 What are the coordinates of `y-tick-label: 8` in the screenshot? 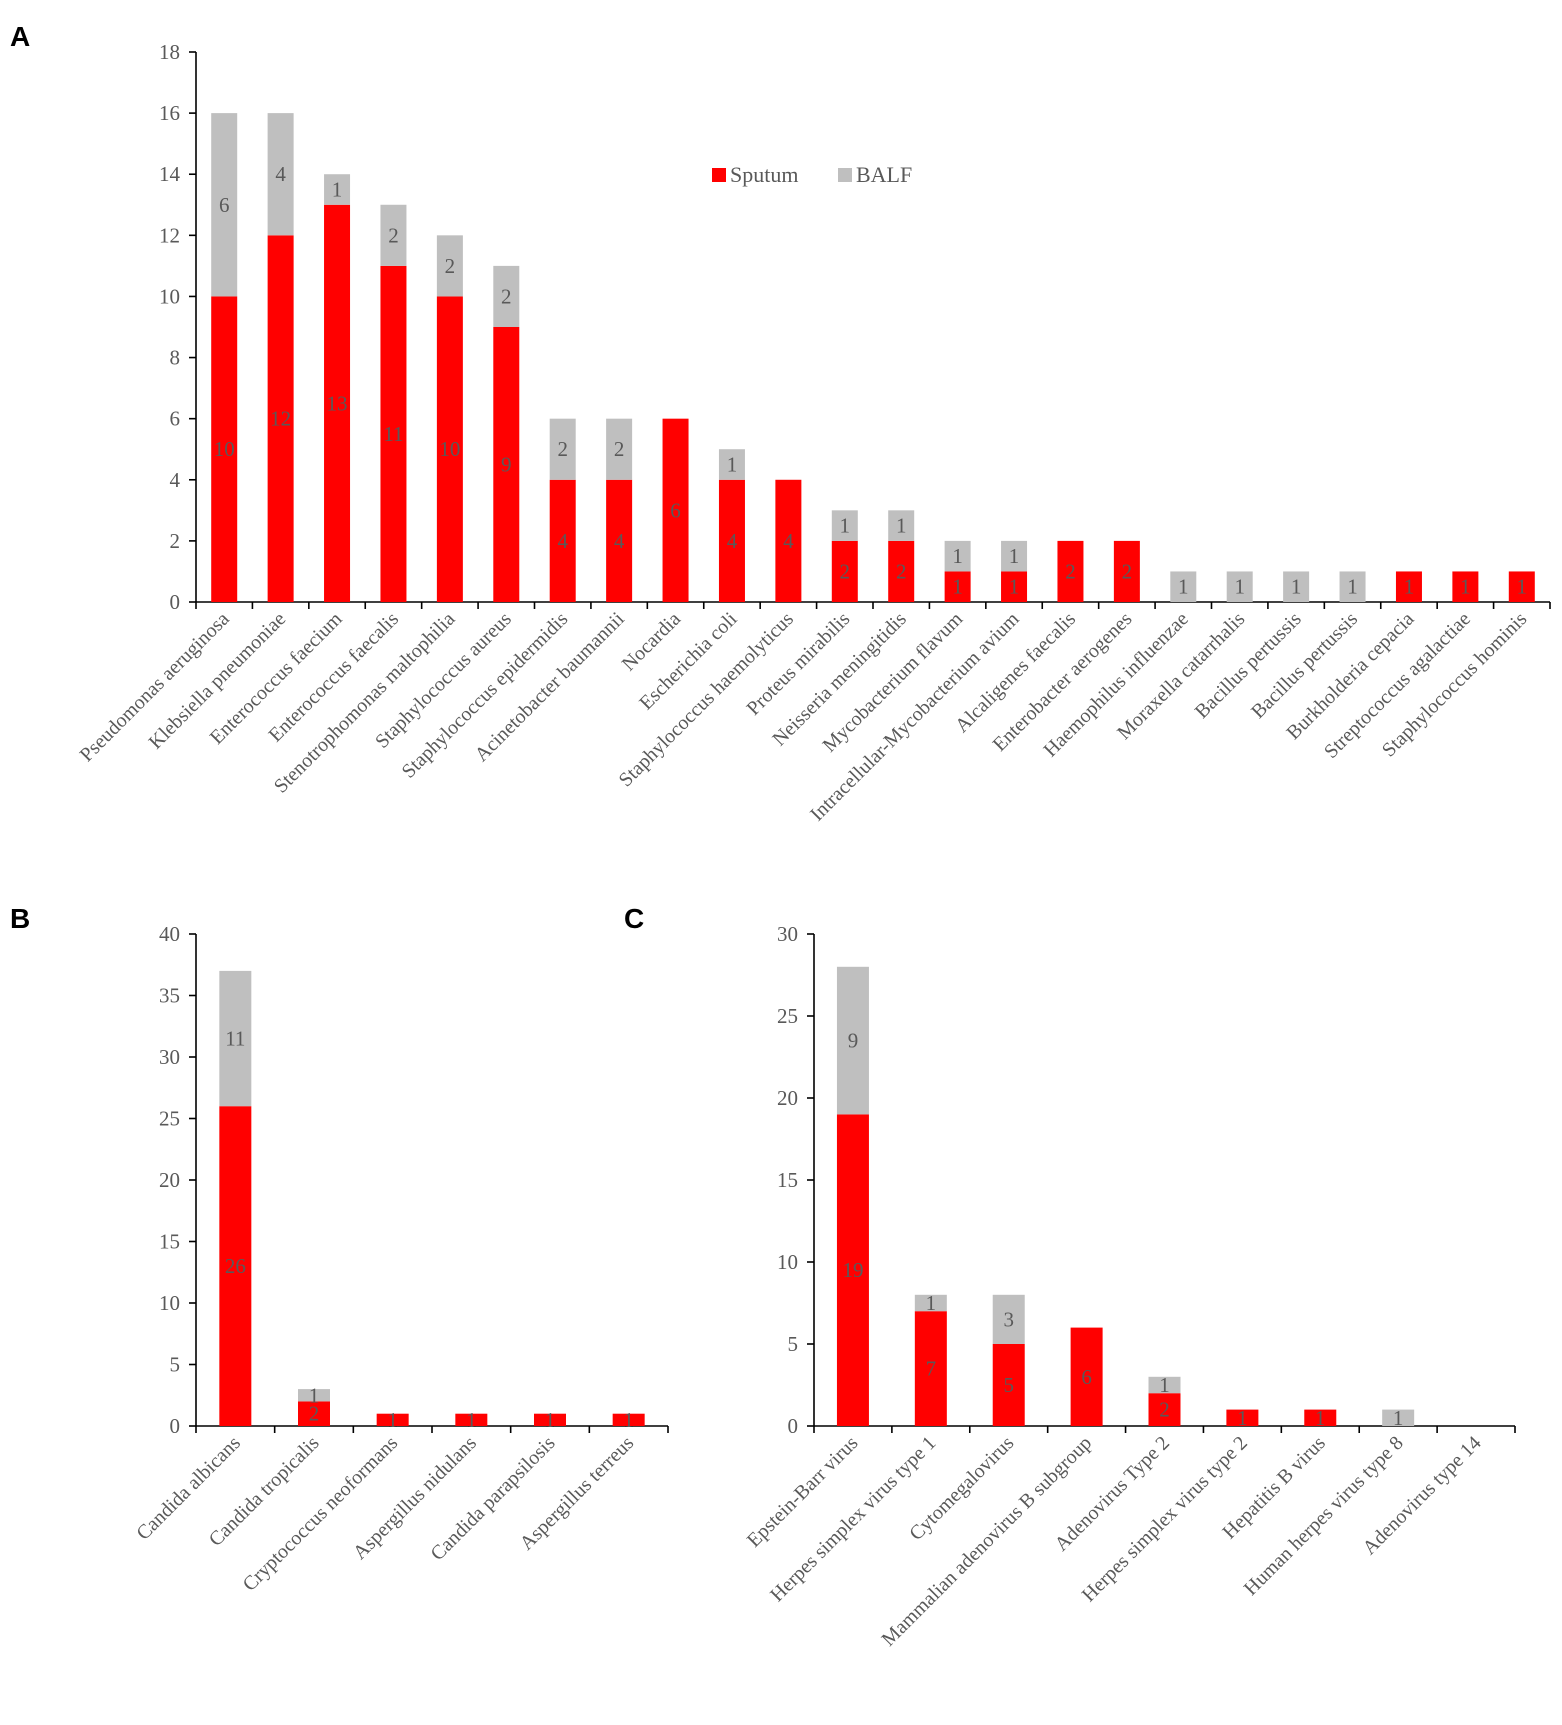 It's located at (175, 358).